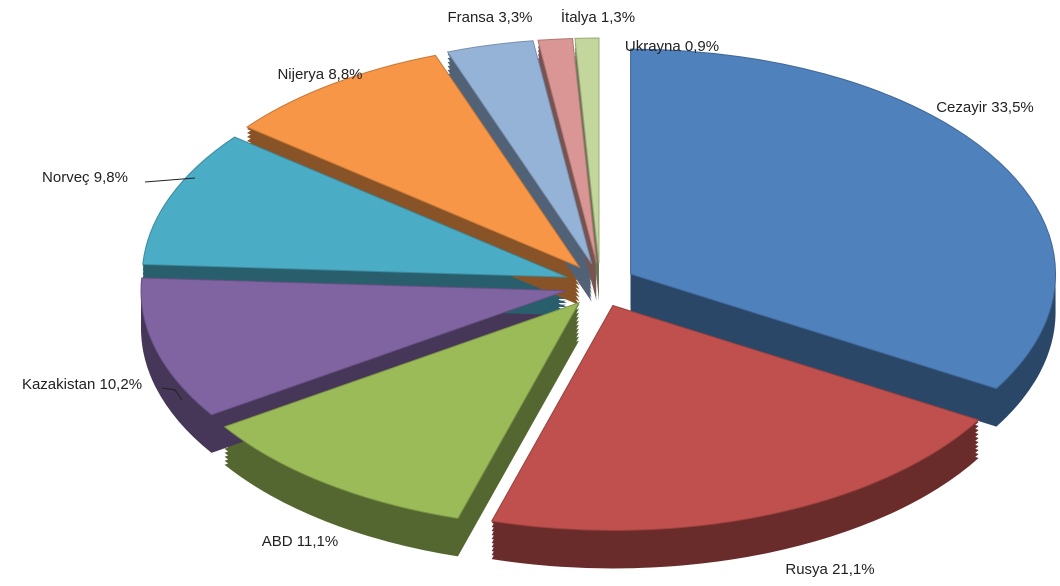  I want to click on slice-label-value: 8,8%, so click(345, 74).